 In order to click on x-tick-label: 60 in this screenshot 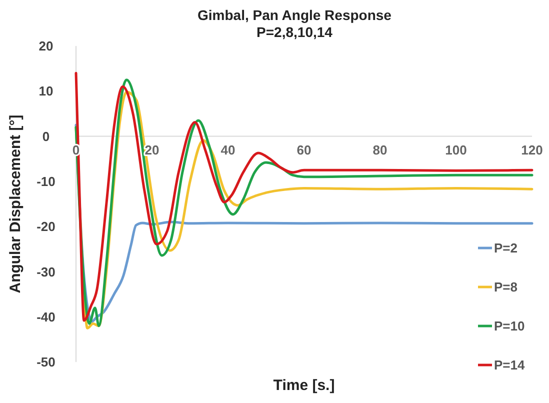, I will do `click(304, 150)`.